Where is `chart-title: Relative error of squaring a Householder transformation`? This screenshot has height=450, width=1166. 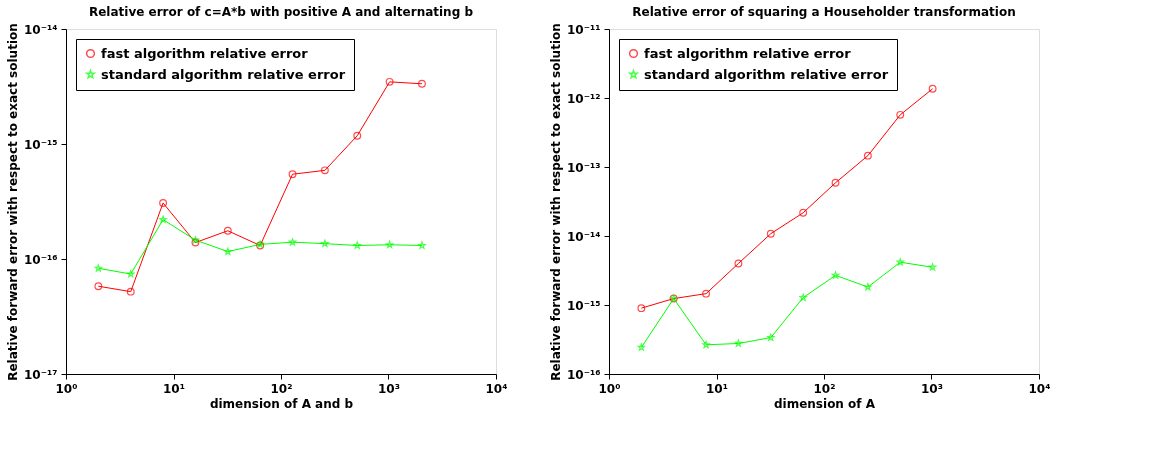
chart-title: Relative error of squaring a Householder transformation is located at coordinates (824, 11).